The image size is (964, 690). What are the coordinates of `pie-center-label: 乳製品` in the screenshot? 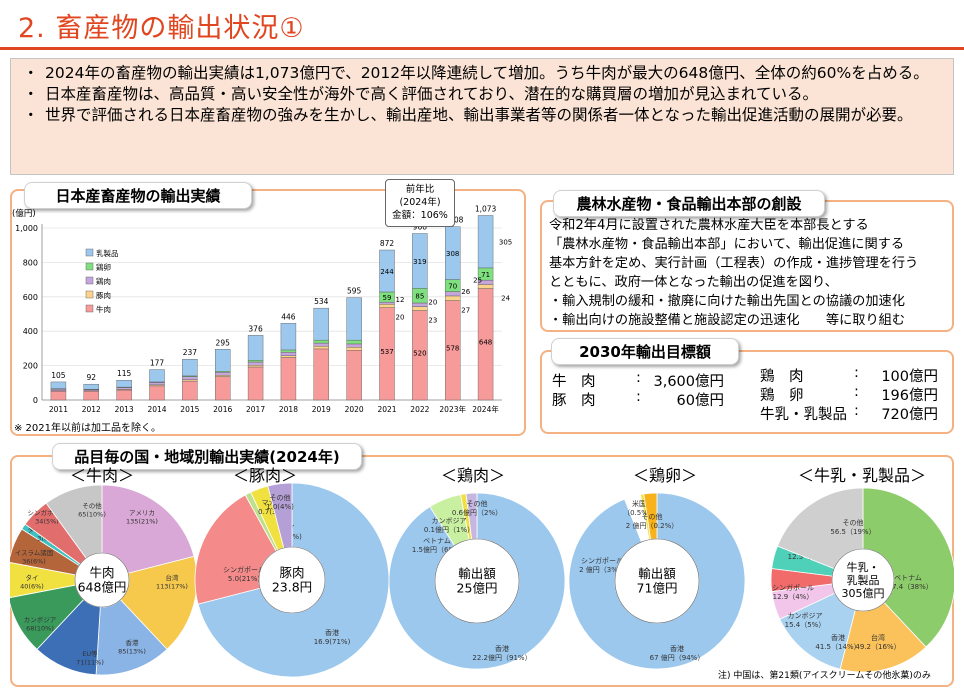 It's located at (863, 580).